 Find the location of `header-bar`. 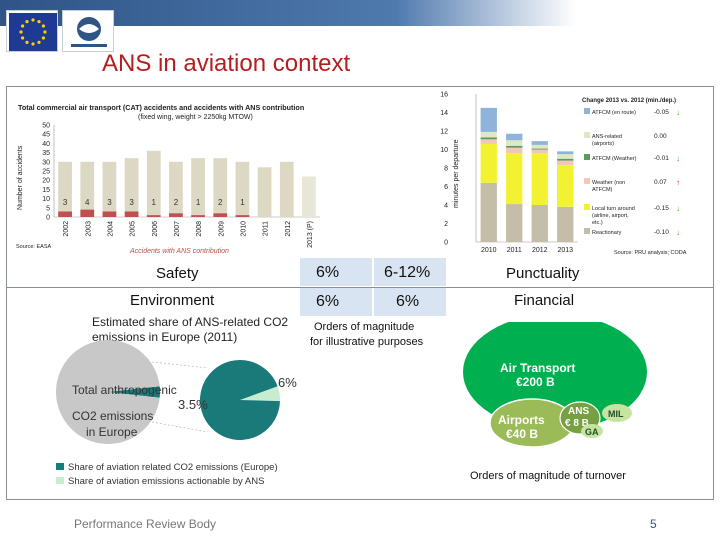

header-bar is located at coordinates (360, 13).